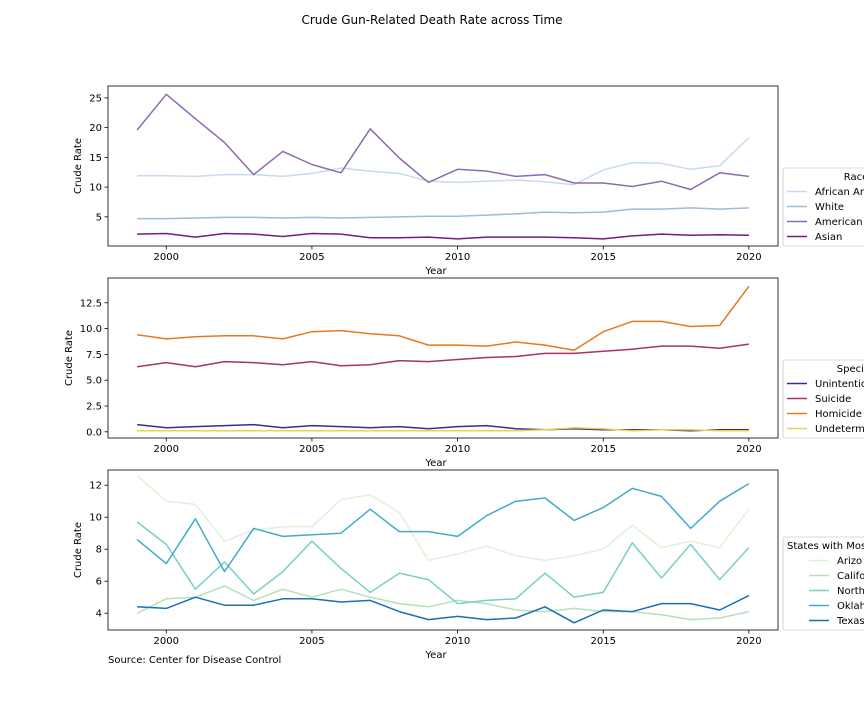 This screenshot has height=720, width=864. Describe the element at coordinates (99, 550) in the screenshot. I see `y-tick-label: 8` at that location.